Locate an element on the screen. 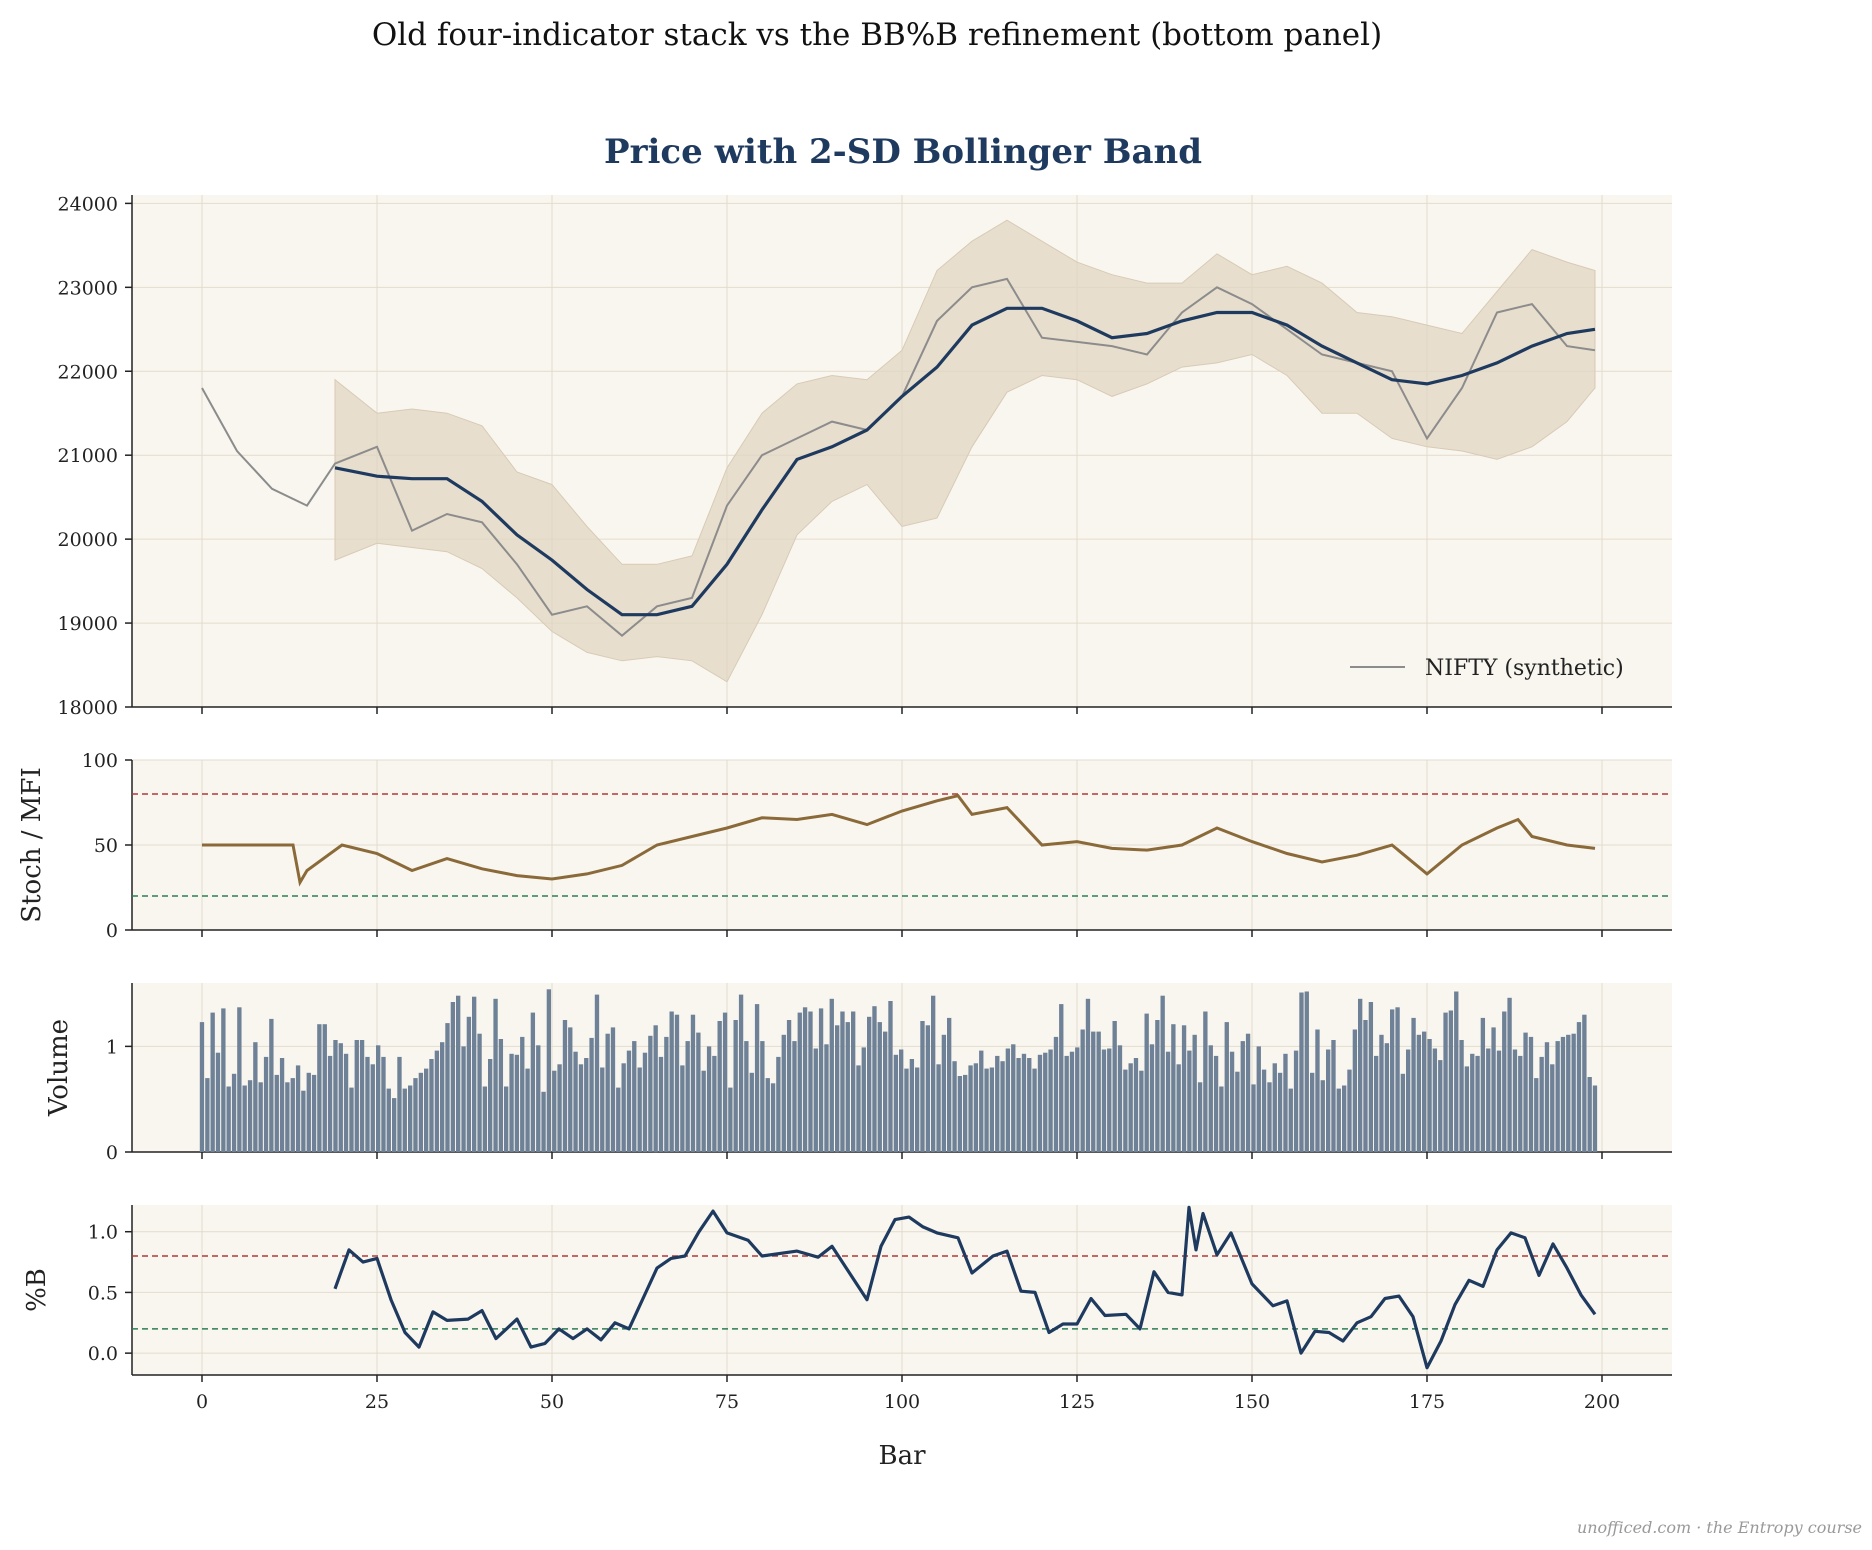 This screenshot has width=1872, height=1550. xtick-label-5: 125 is located at coordinates (1077, 1402).